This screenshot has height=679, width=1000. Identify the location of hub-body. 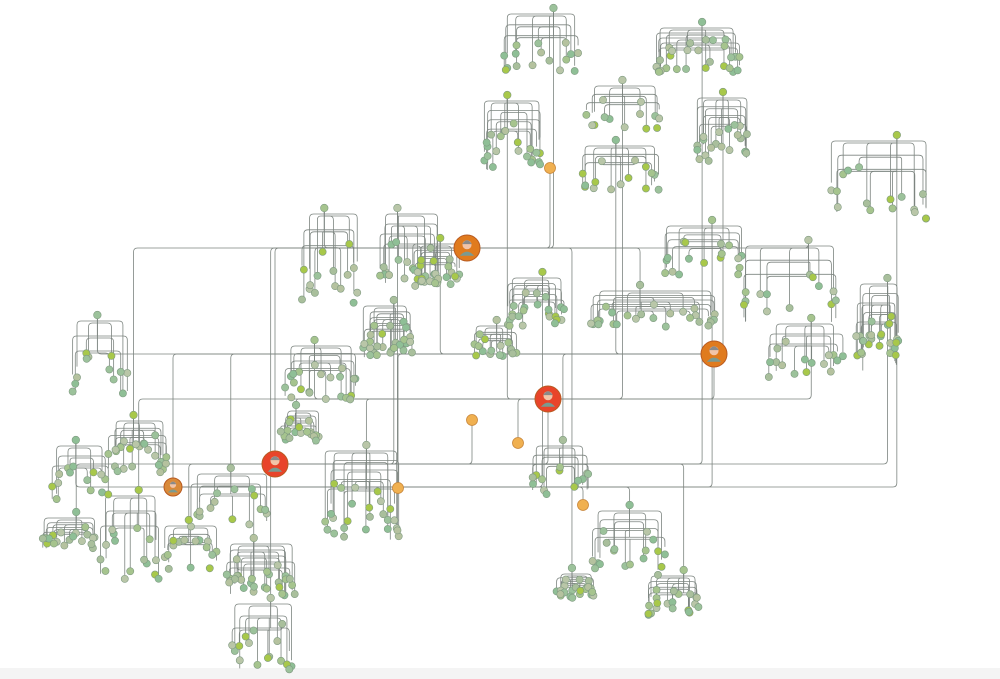
(173, 491).